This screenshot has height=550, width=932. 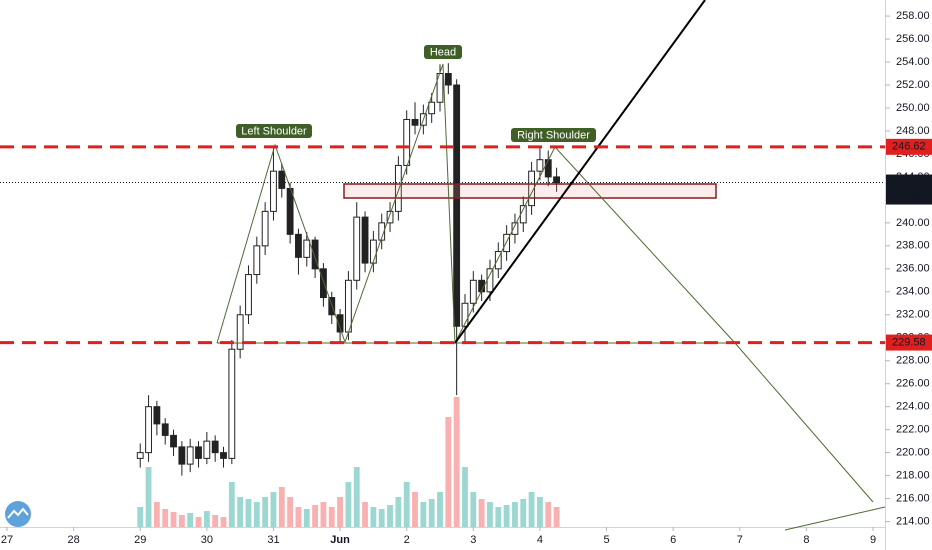 I want to click on annotations: Left Shoulder Head Right Shoulder, so click(x=416, y=93).